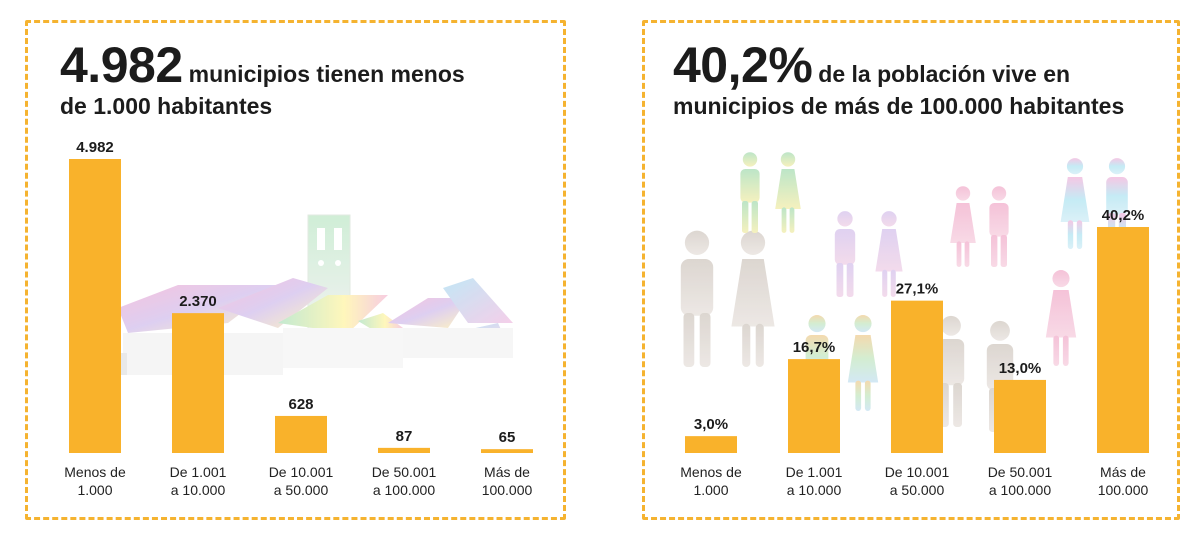 This screenshot has height=534, width=1200. I want to click on bar-value-label: 13,0%, so click(1020, 368).